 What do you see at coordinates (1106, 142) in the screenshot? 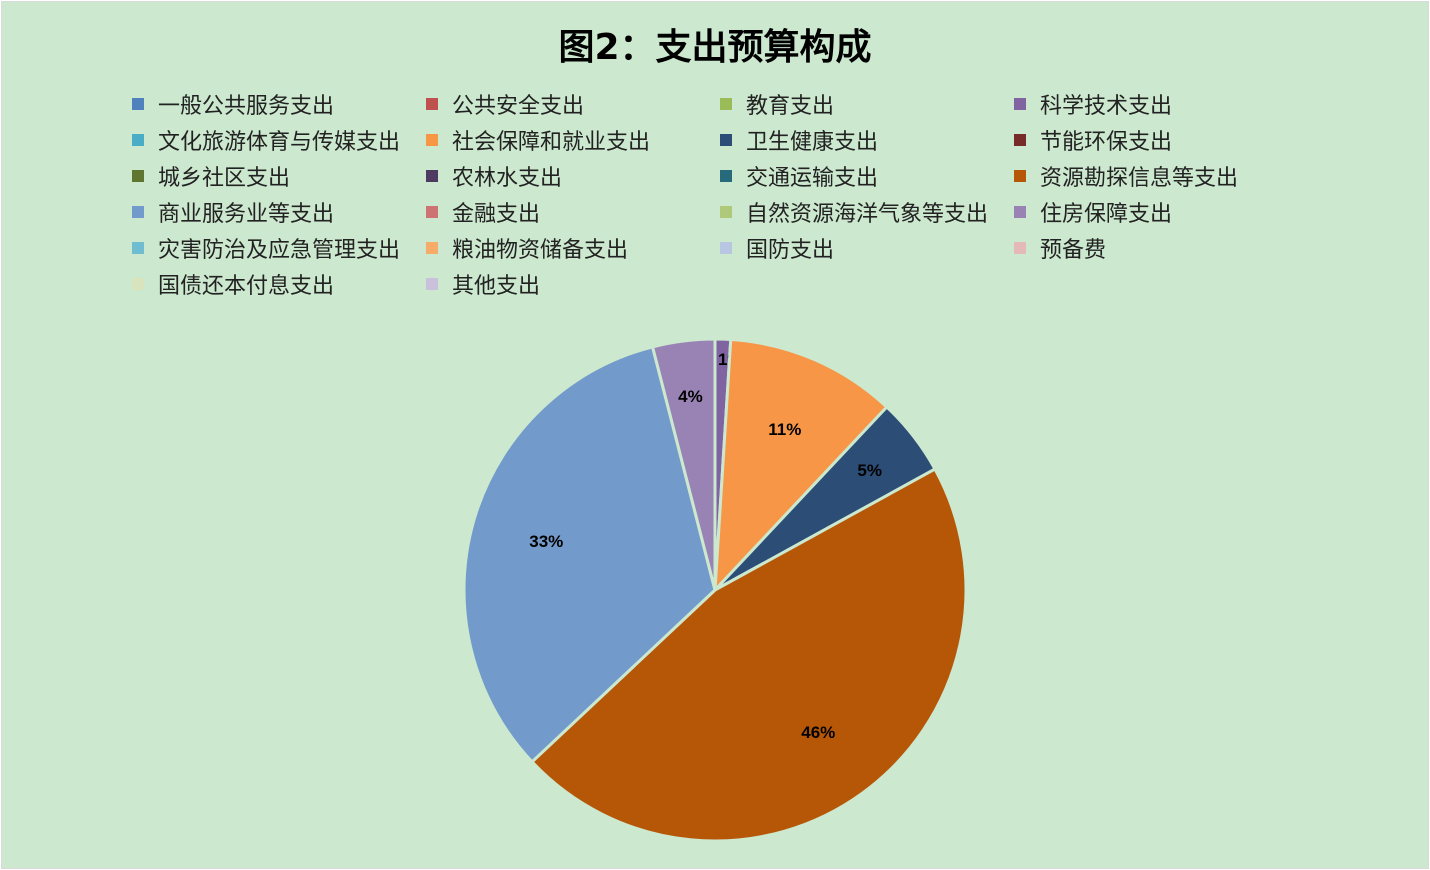
I see `legend-label: 节能环保支出` at bounding box center [1106, 142].